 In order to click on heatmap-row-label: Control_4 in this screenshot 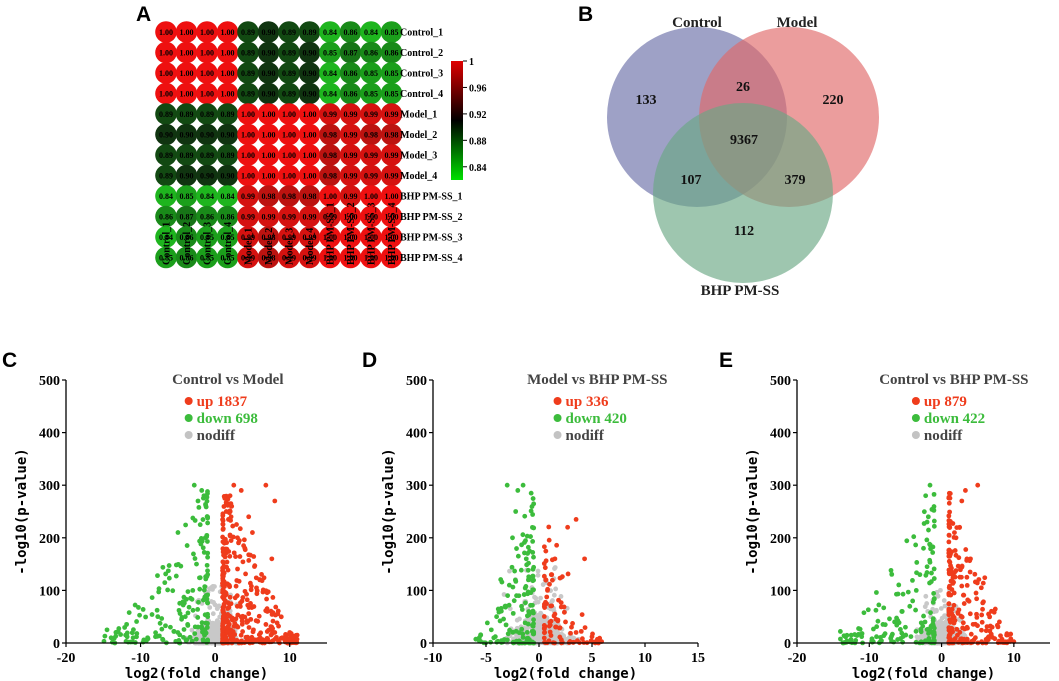, I will do `click(421, 94)`.